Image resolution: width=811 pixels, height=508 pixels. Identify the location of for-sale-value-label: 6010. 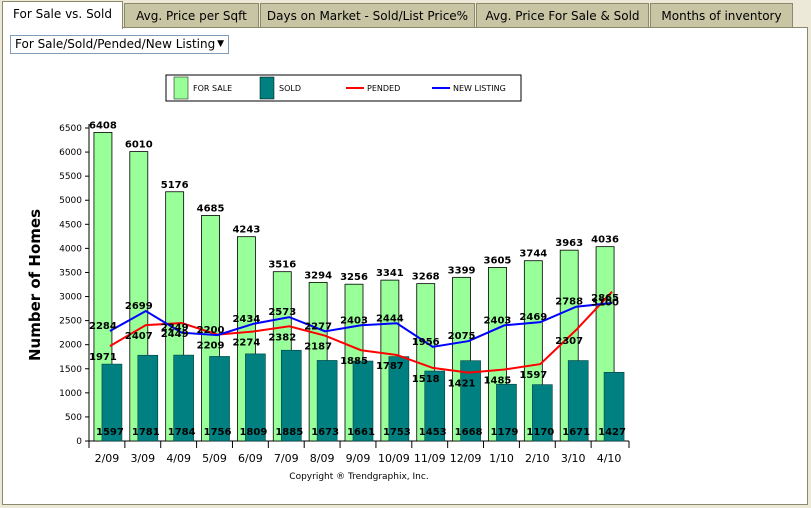
(139, 145).